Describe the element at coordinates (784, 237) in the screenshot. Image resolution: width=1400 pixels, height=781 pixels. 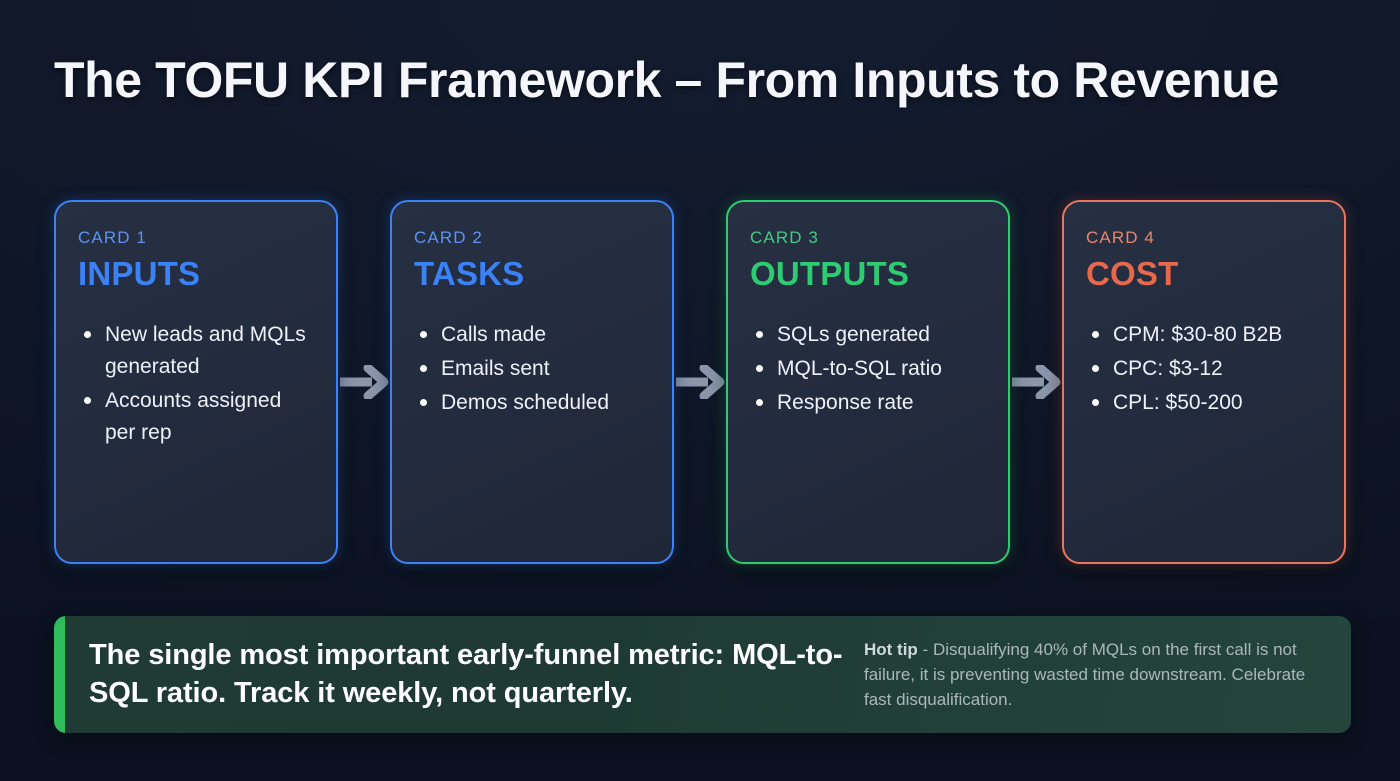
I see `card-eyebrow: CARD 3` at that location.